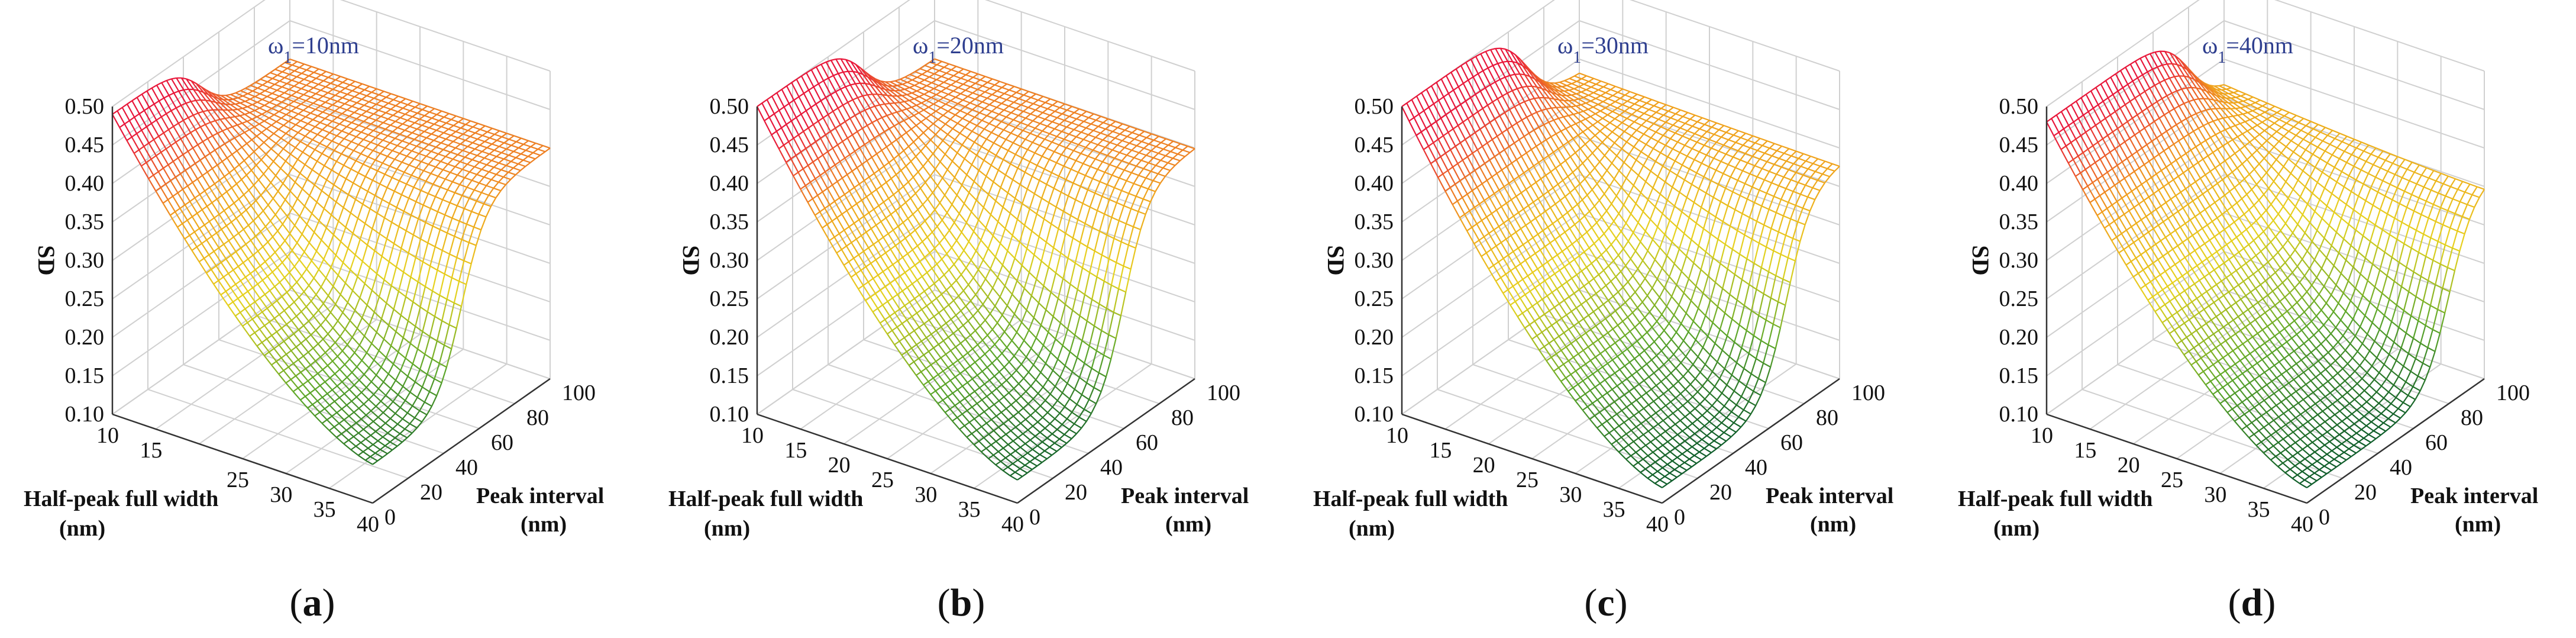  Describe the element at coordinates (2252, 602) in the screenshot. I see `panel-caption: (d)` at that location.